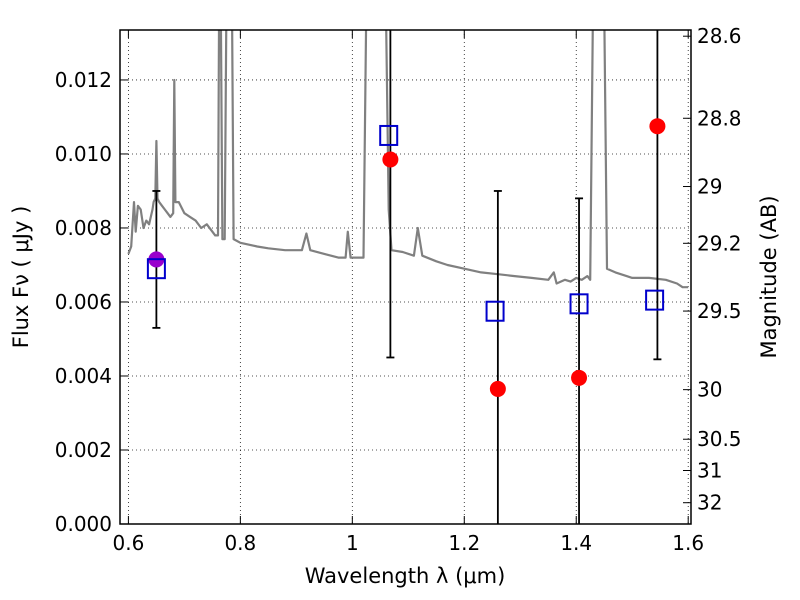 The height and width of the screenshot is (600, 800). I want to click on y2-tick-label: 32, so click(709, 503).